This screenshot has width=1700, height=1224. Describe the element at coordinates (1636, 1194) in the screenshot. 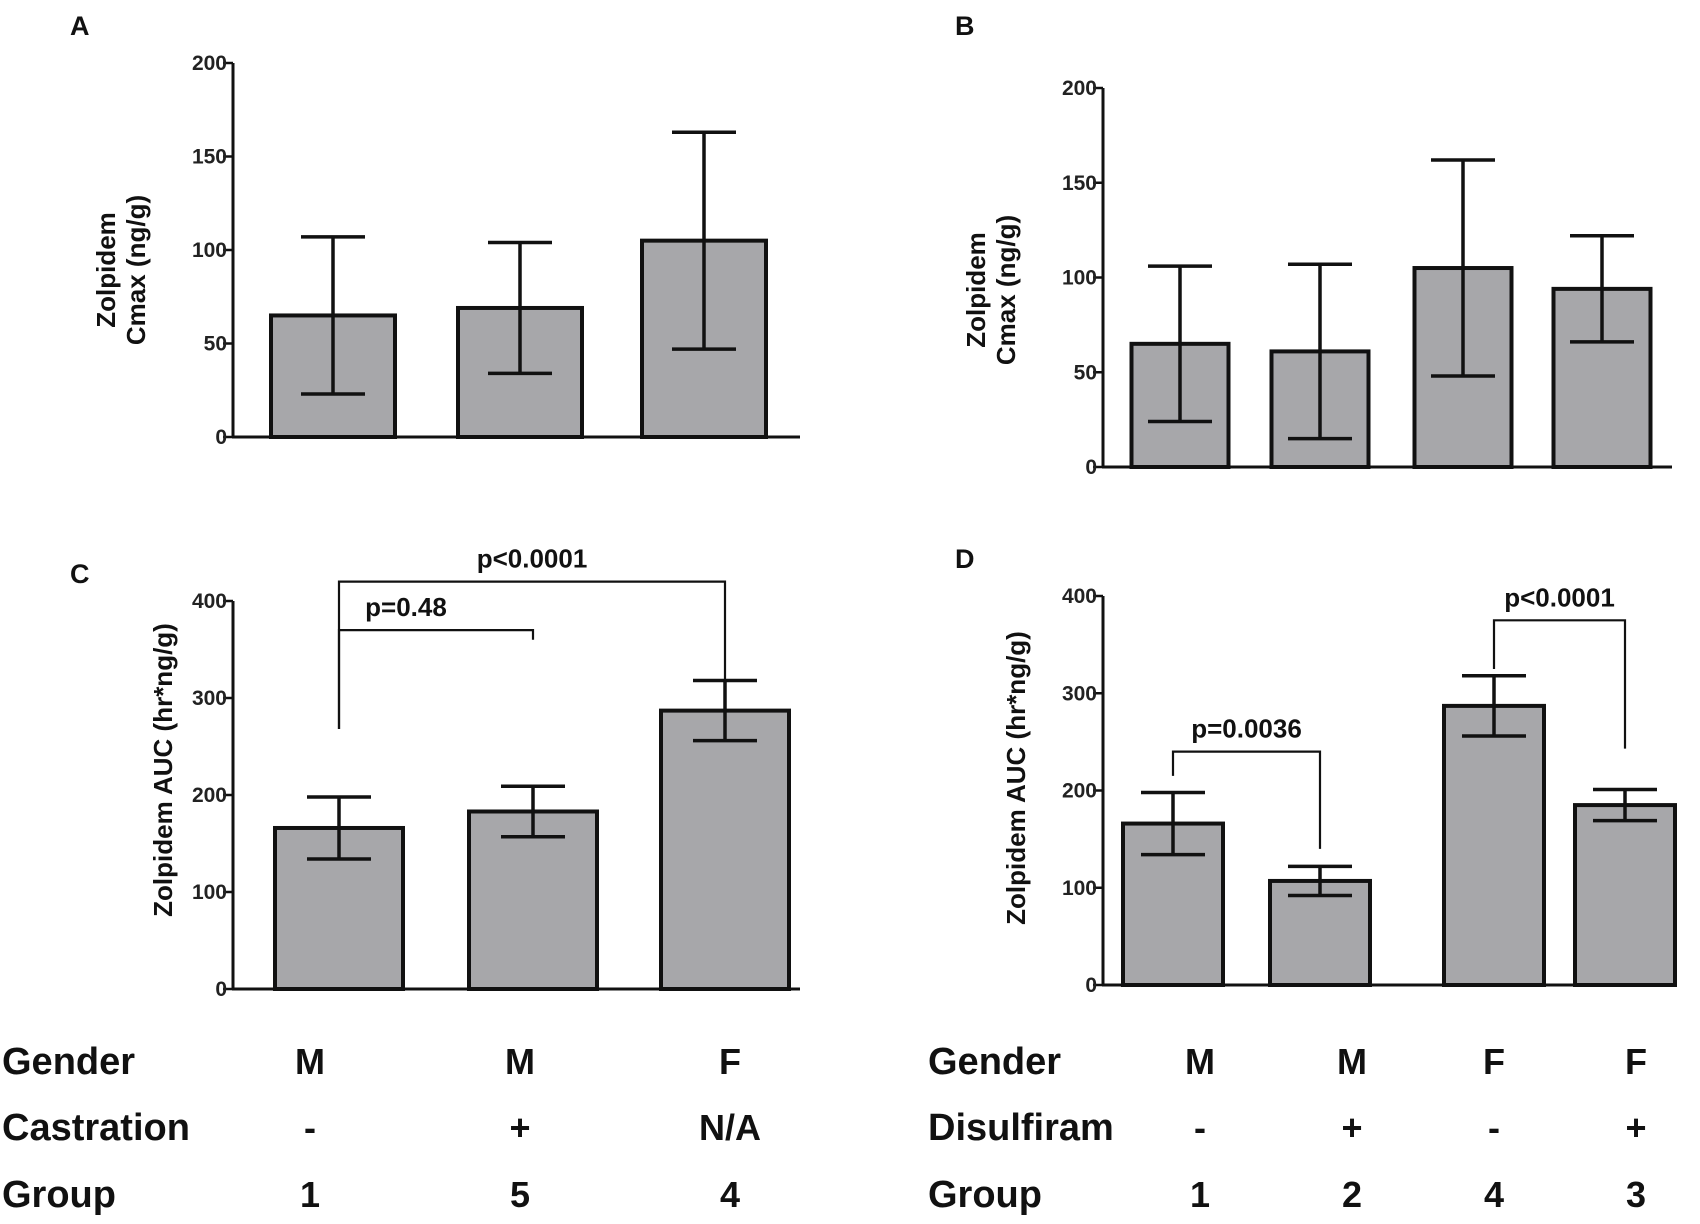

I see `table-cell: 3` at that location.